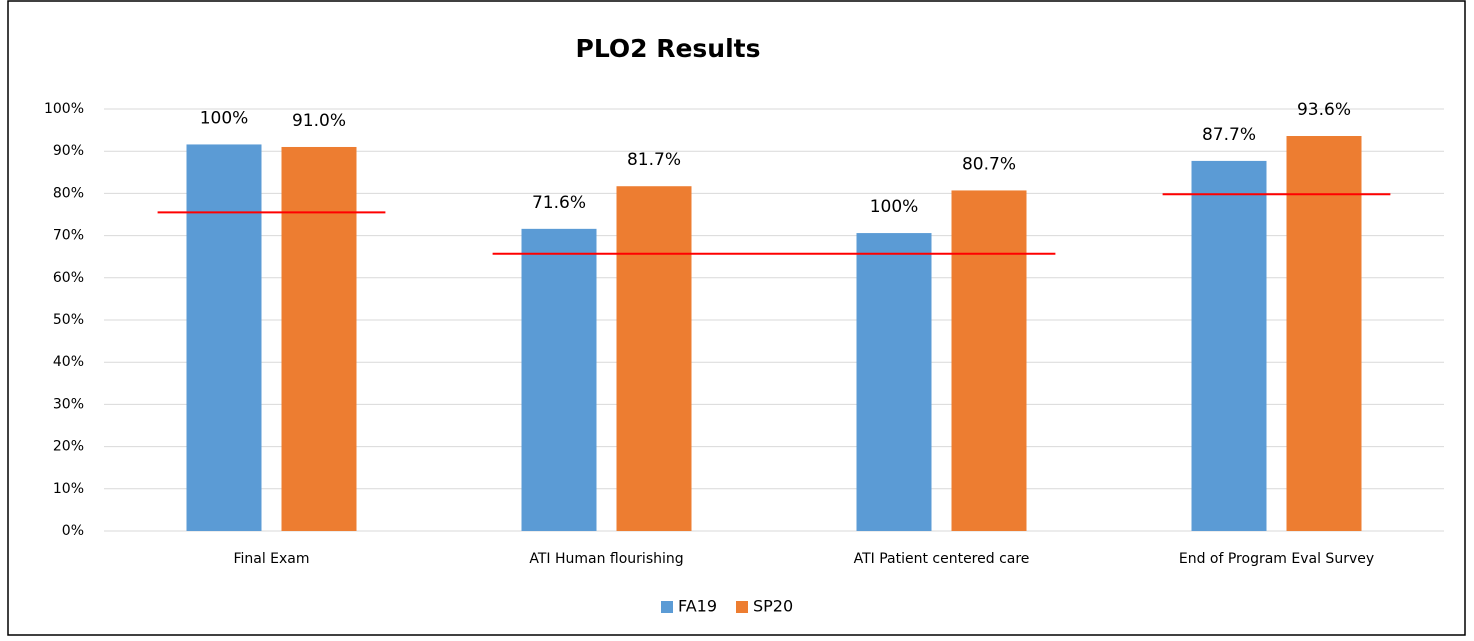 Image resolution: width=1474 pixels, height=641 pixels. I want to click on data-label: 71.6%, so click(559, 203).